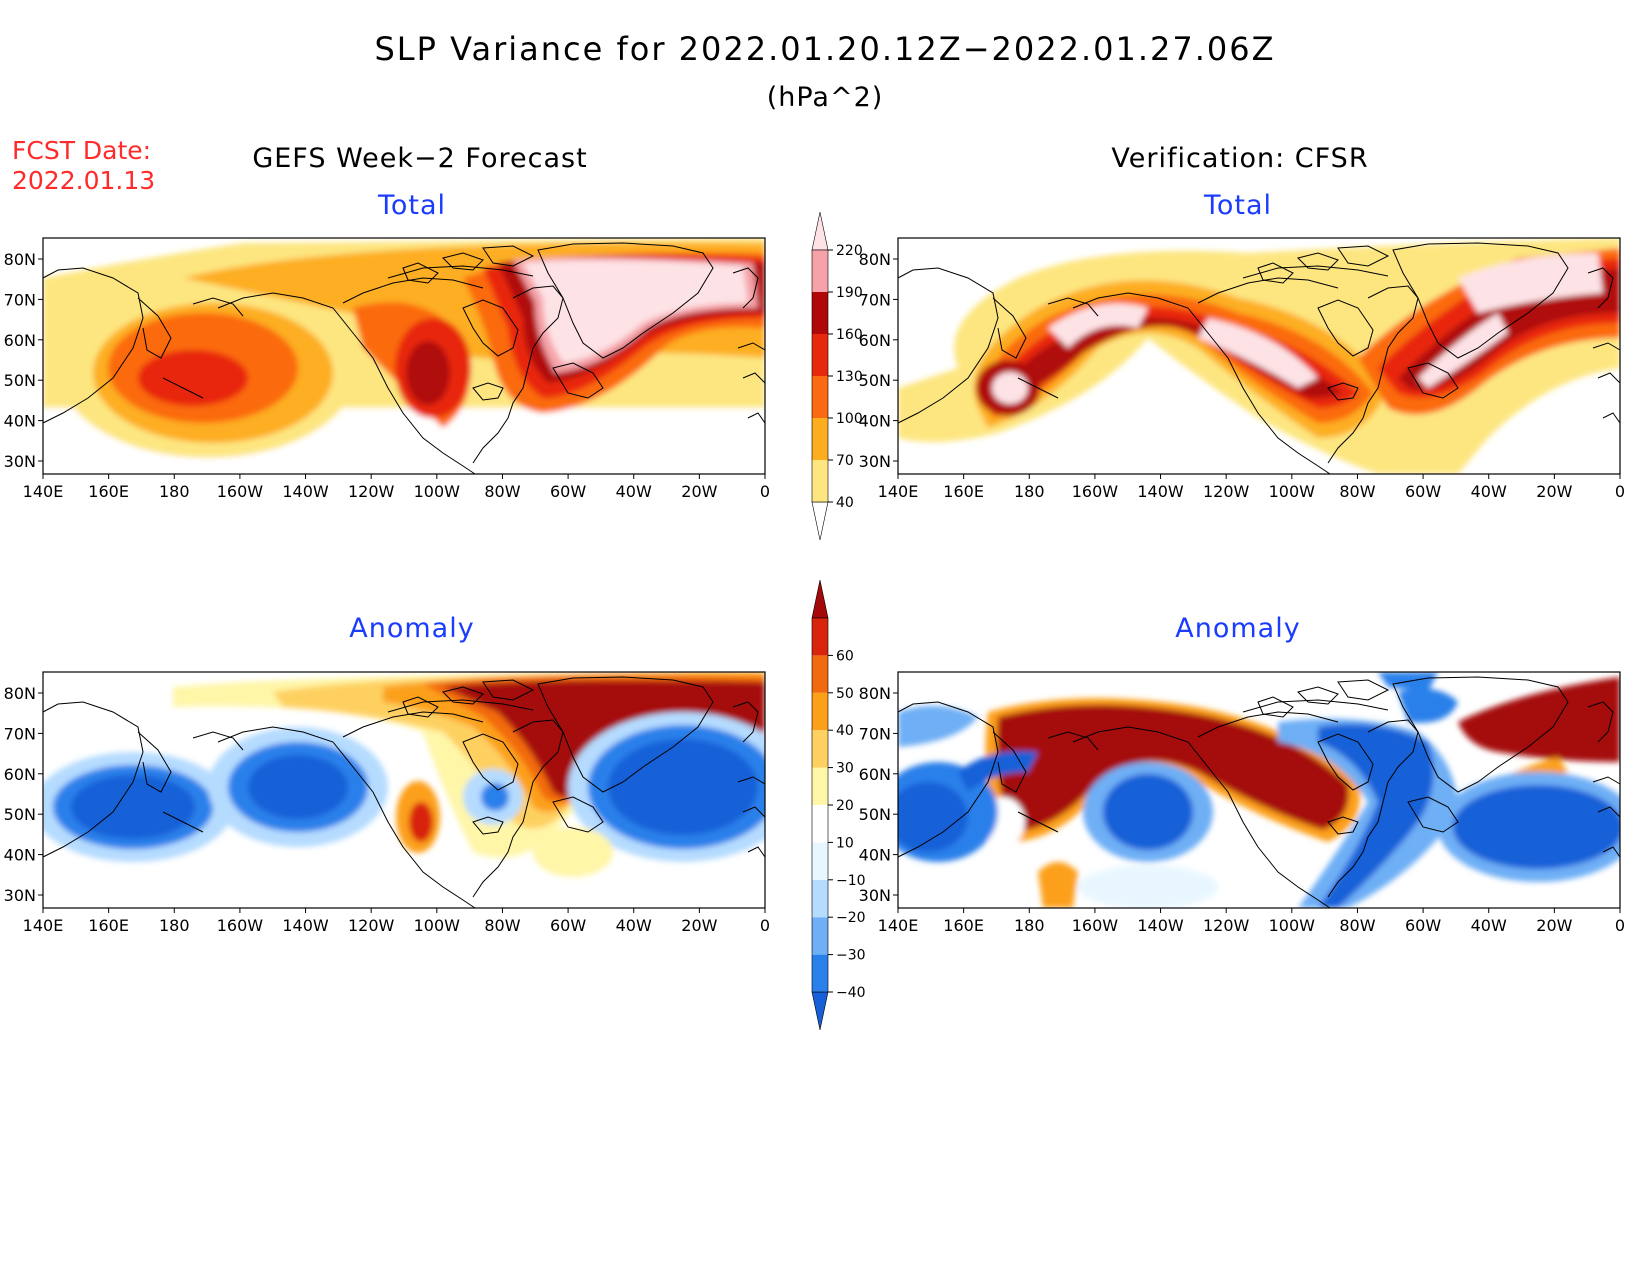 Image resolution: width=1650 pixels, height=1275 pixels. I want to click on verification-anomaly-lat-label: 50N, so click(875, 814).